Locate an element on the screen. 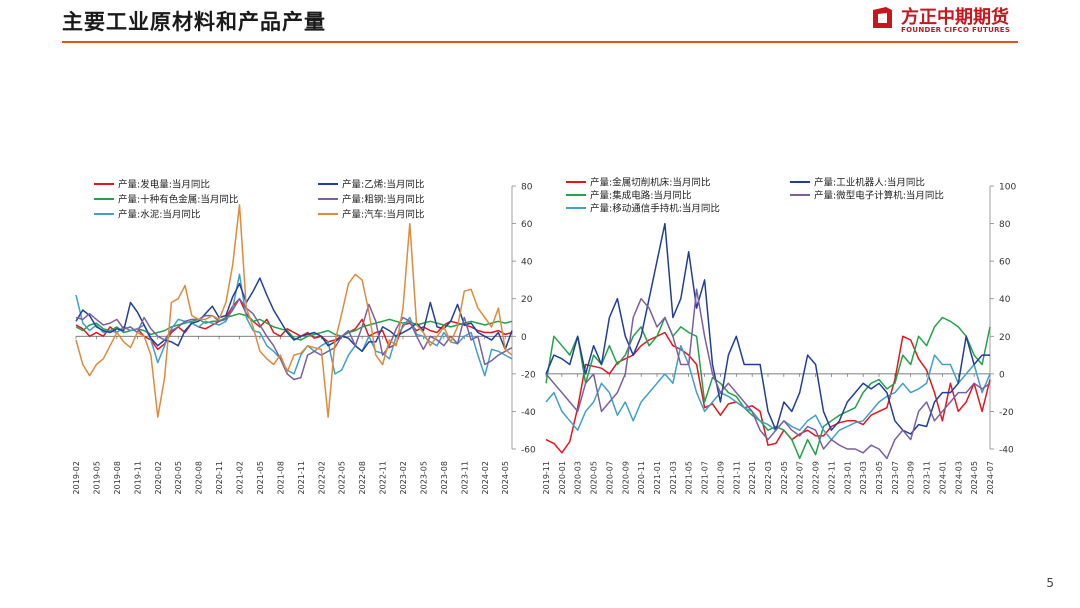 The height and width of the screenshot is (608, 1080). x-tick-label: 2023-09 is located at coordinates (911, 477).